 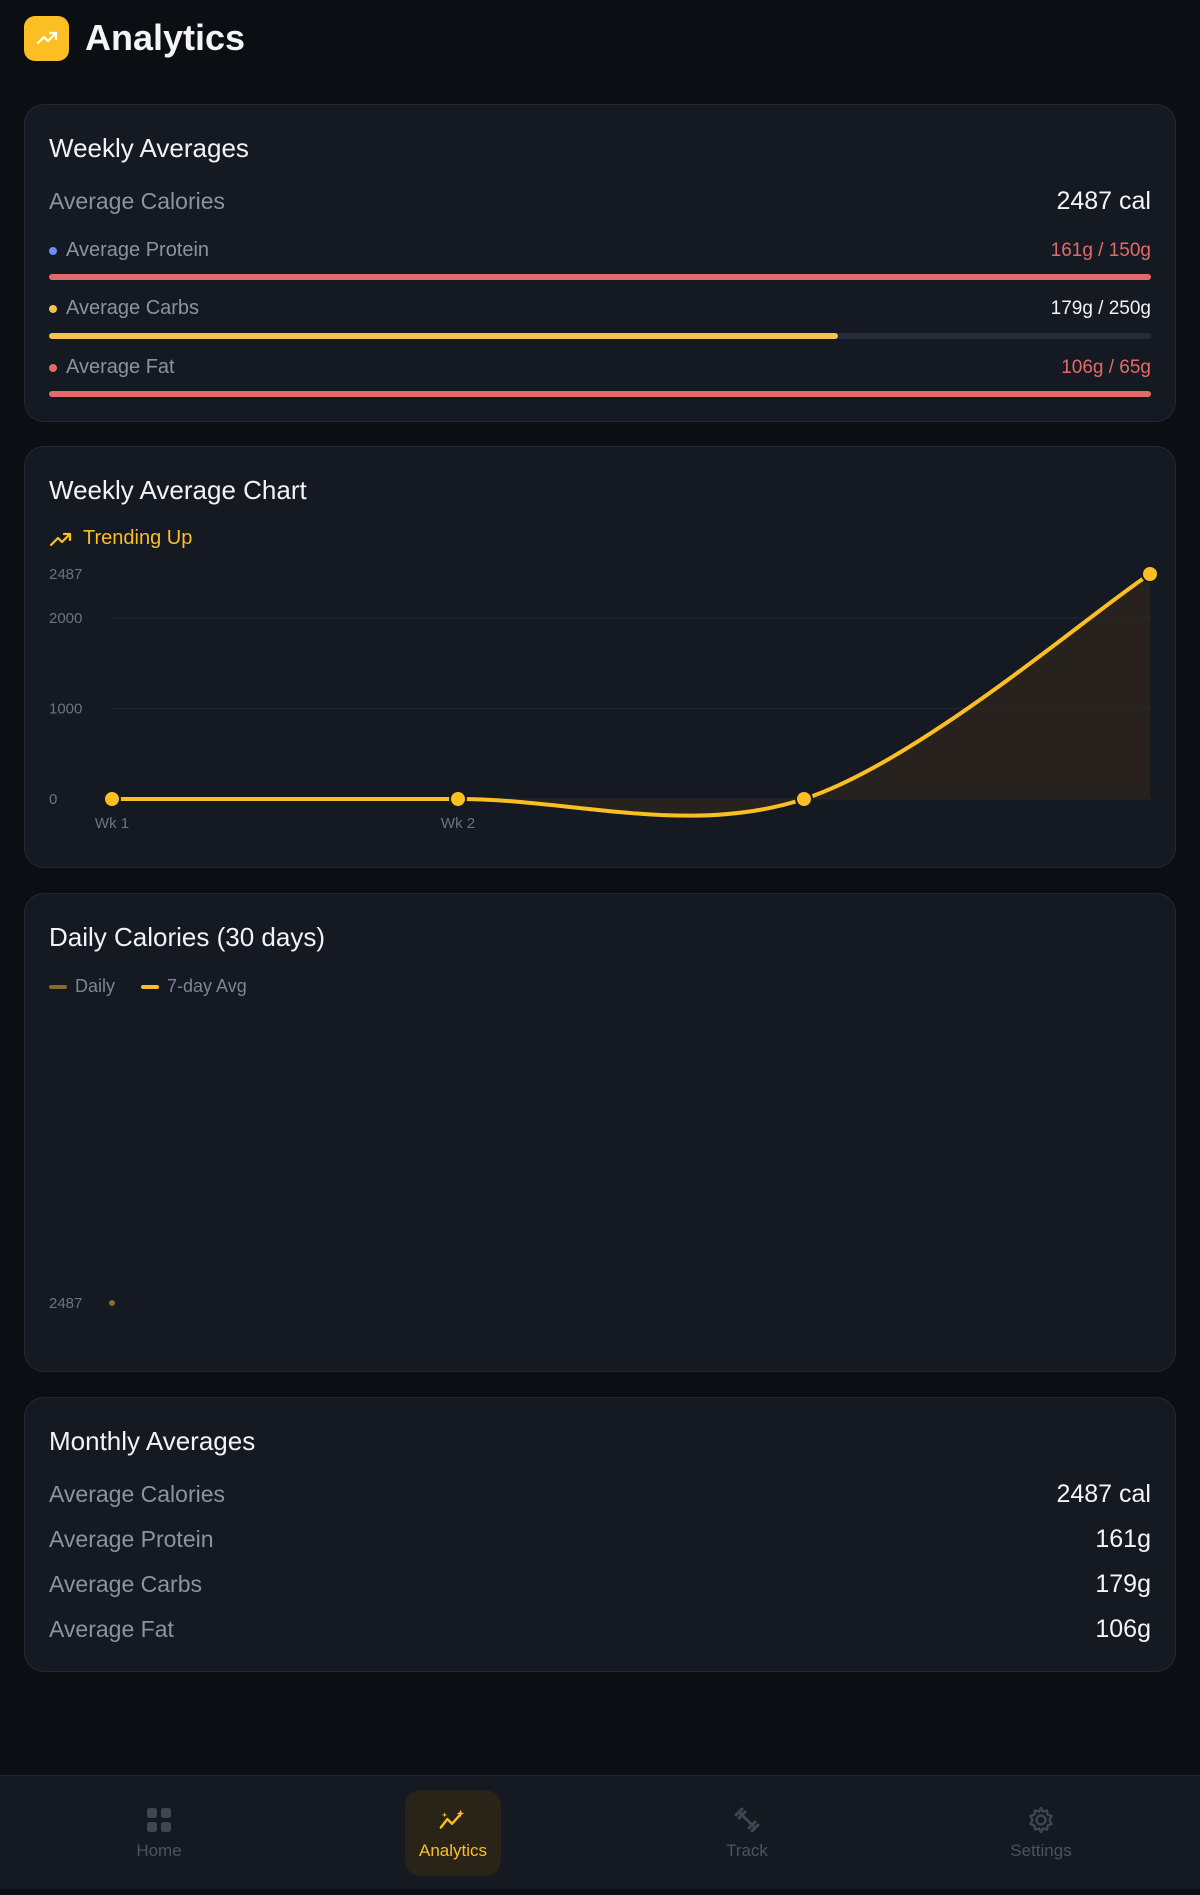 I want to click on nav-analytics: Analytics, so click(x=453, y=1833).